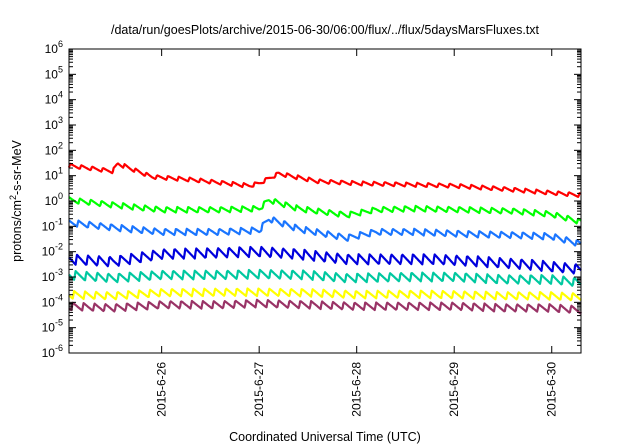  I want to click on x-tick-label: 2015-6-30, so click(552, 389).